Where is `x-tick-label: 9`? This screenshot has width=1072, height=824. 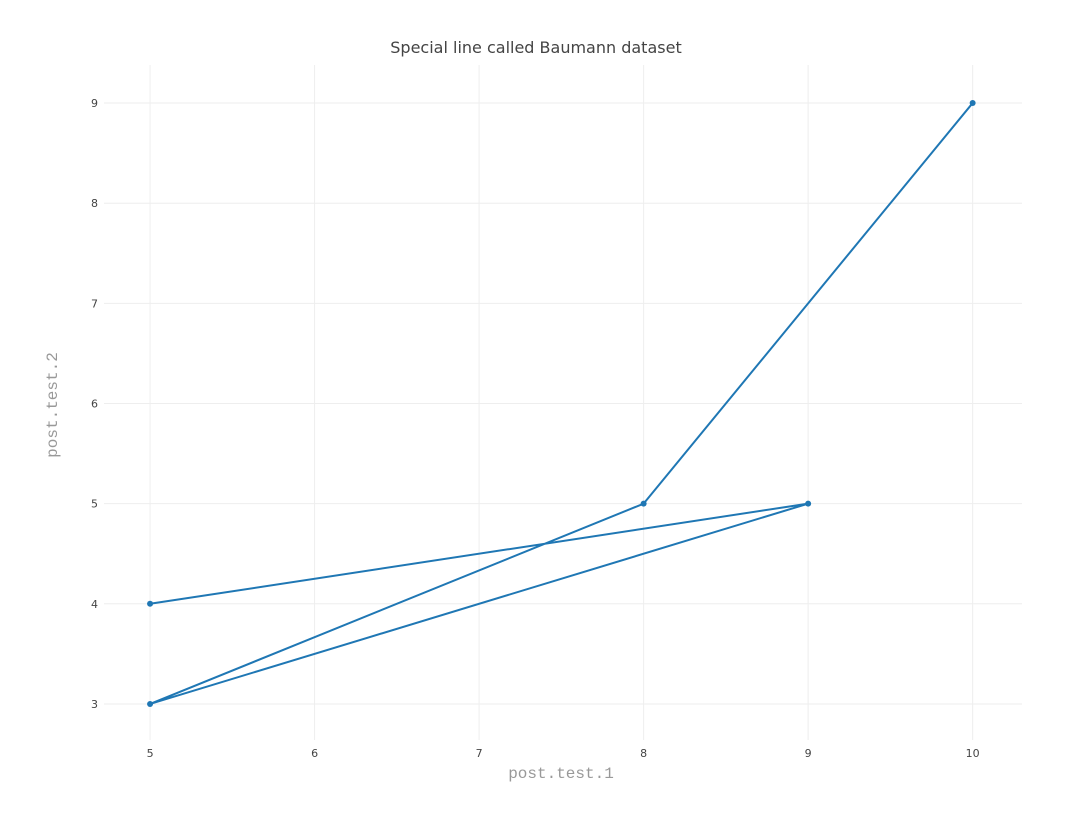 x-tick-label: 9 is located at coordinates (808, 753).